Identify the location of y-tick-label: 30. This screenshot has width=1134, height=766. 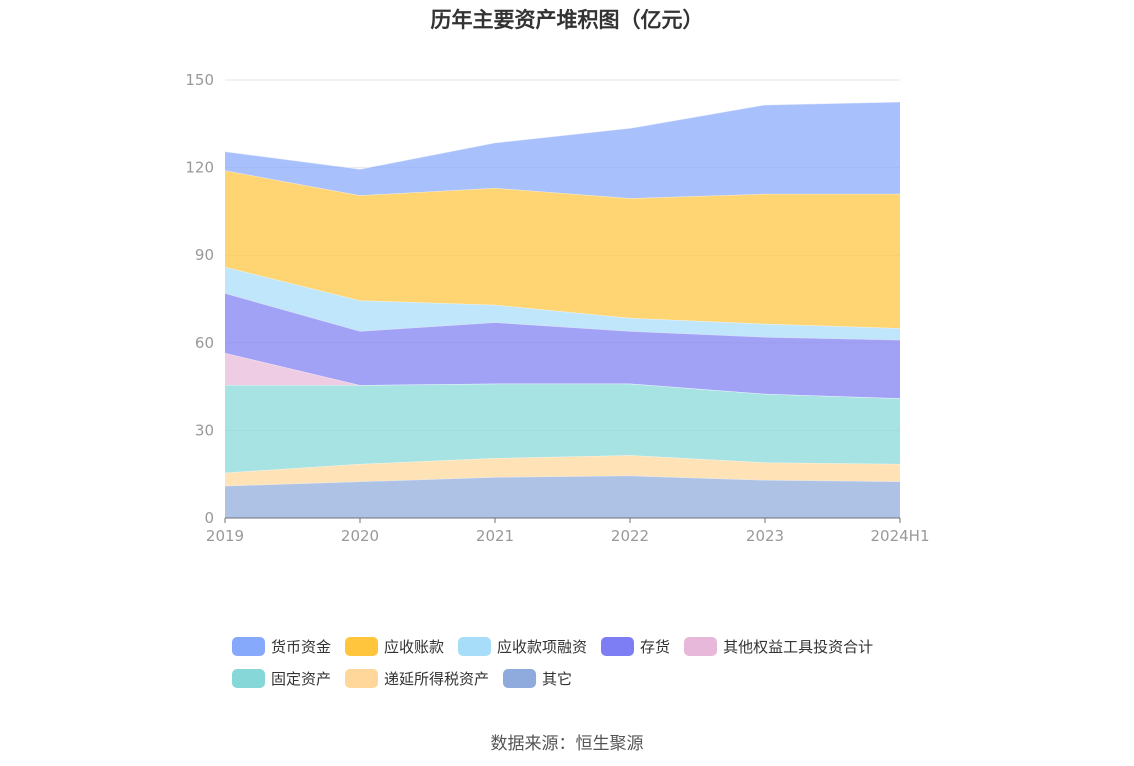
(204, 430).